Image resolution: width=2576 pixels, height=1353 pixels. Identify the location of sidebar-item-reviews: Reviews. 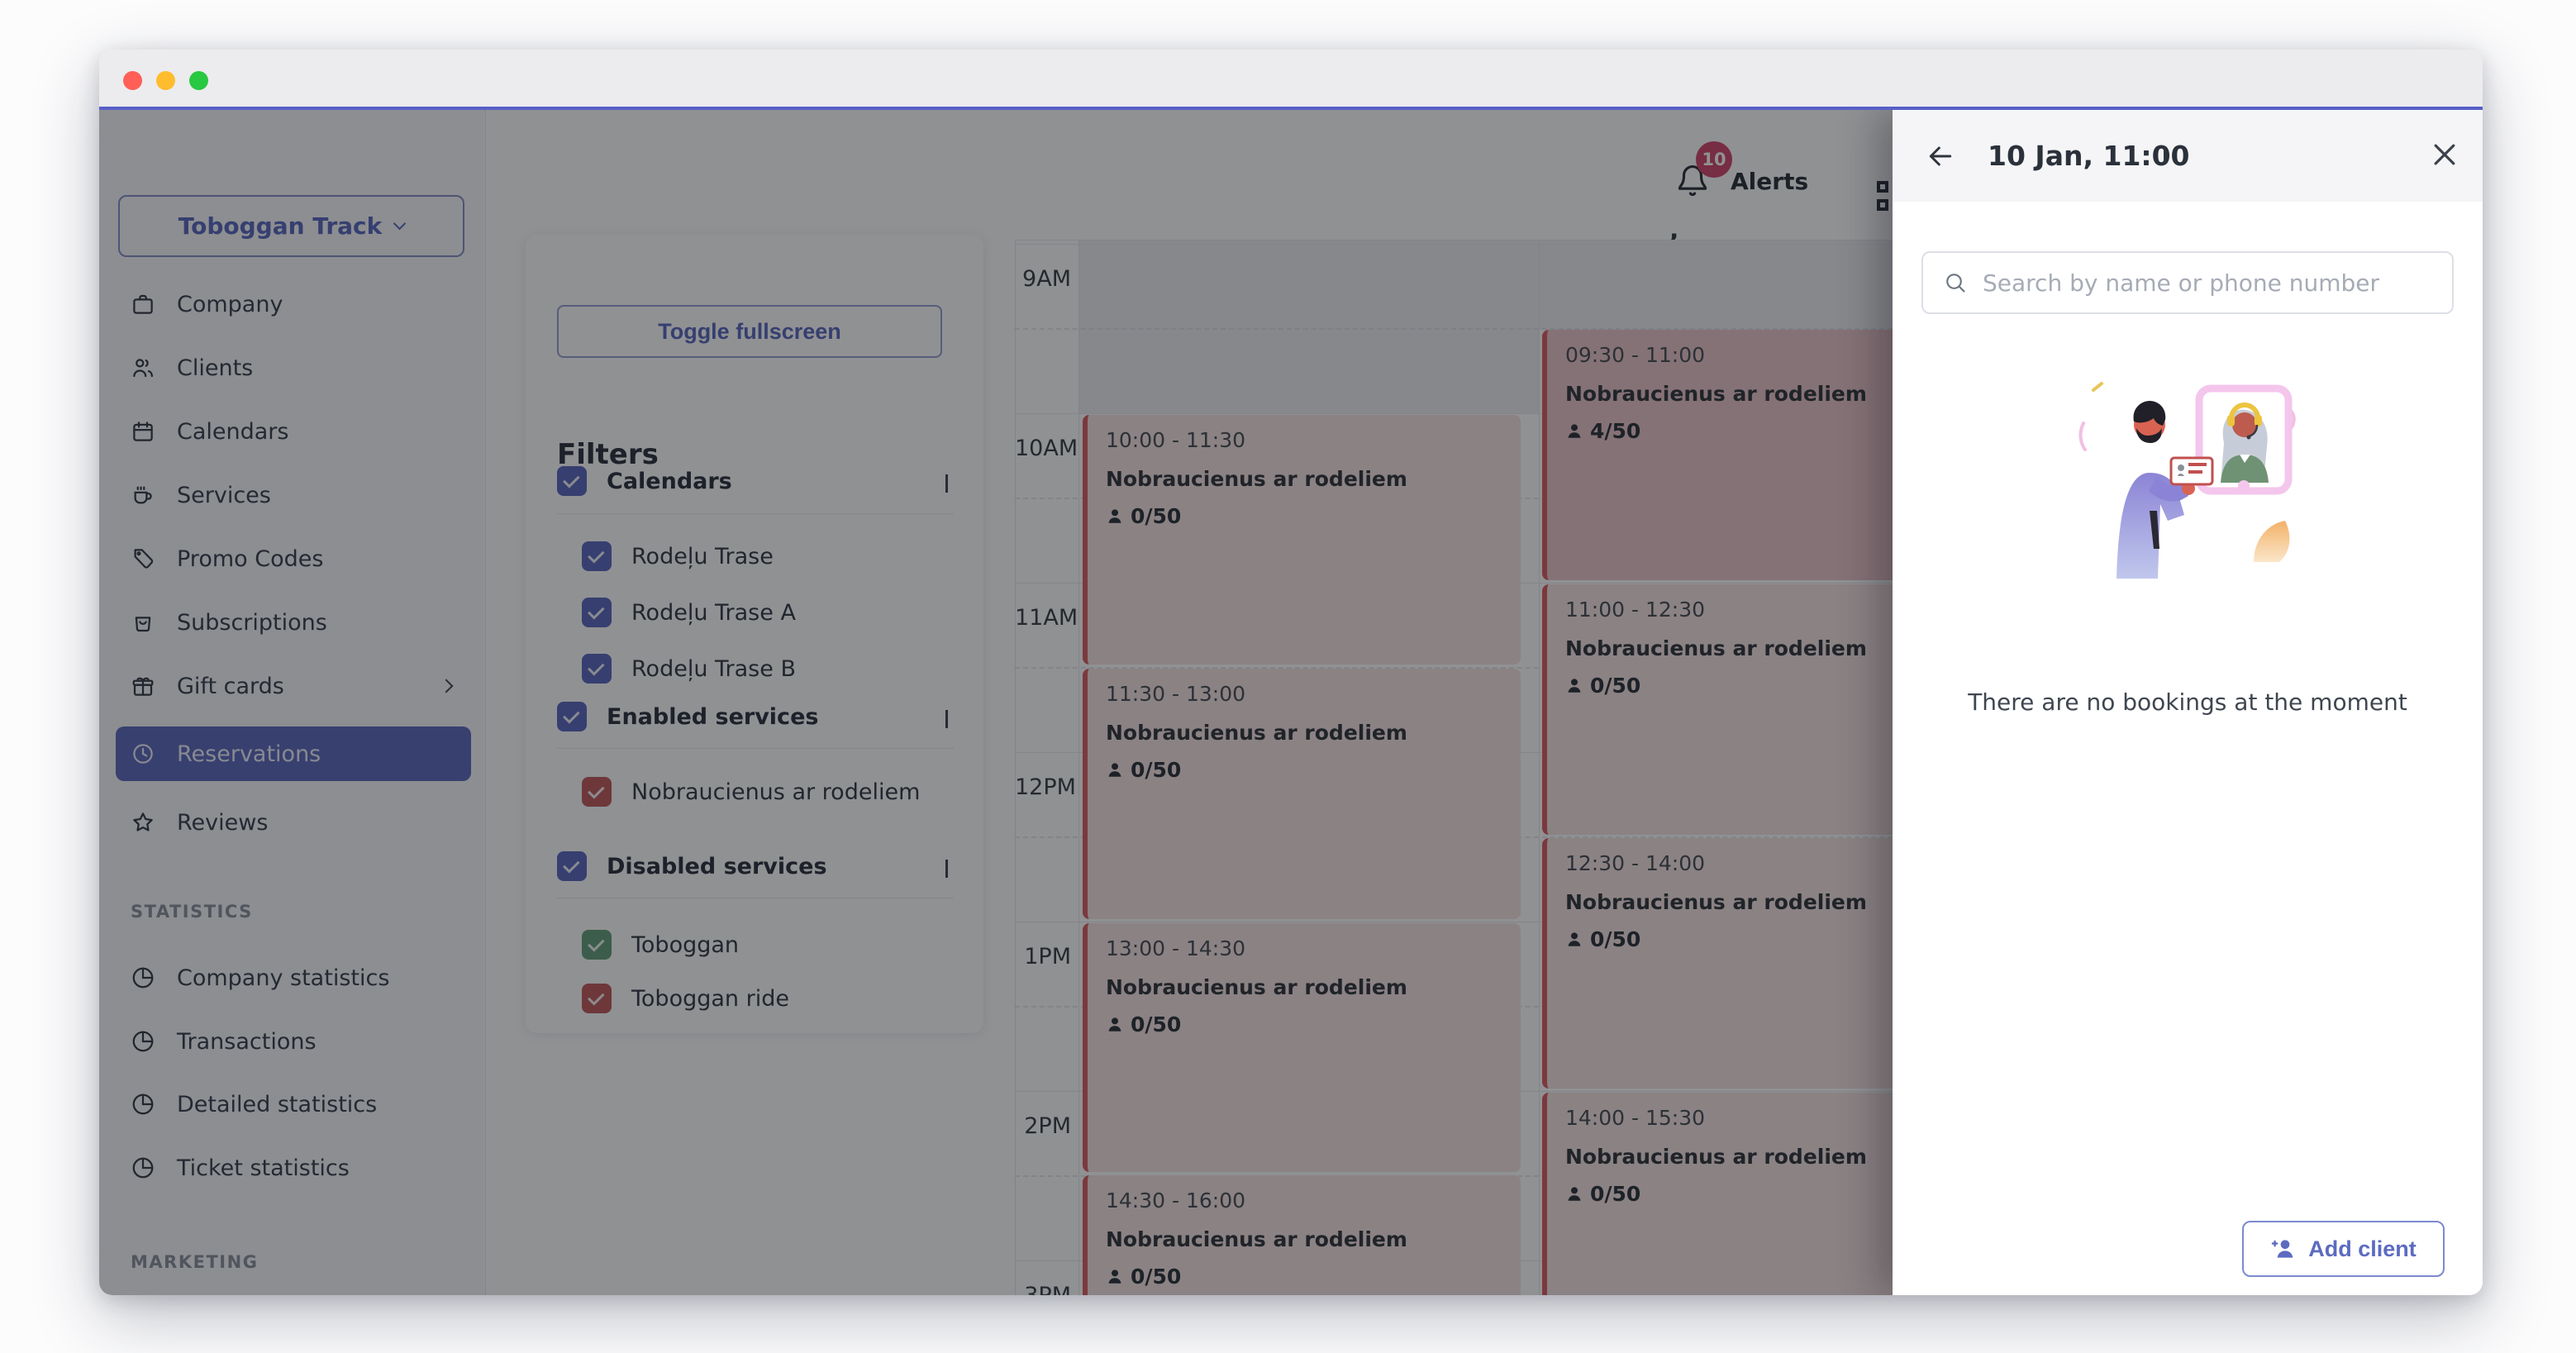
(293, 823).